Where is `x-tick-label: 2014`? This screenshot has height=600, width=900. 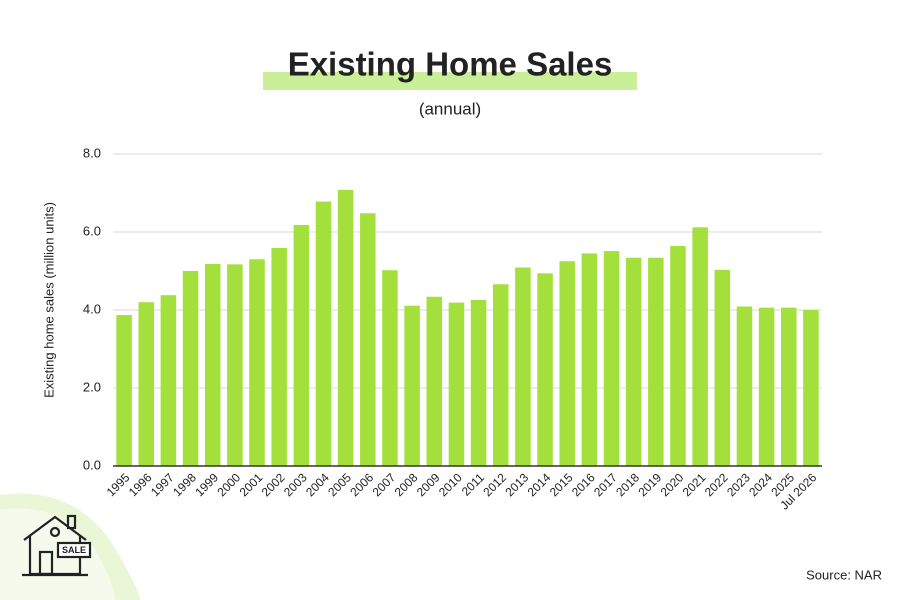
x-tick-label: 2014 is located at coordinates (539, 484).